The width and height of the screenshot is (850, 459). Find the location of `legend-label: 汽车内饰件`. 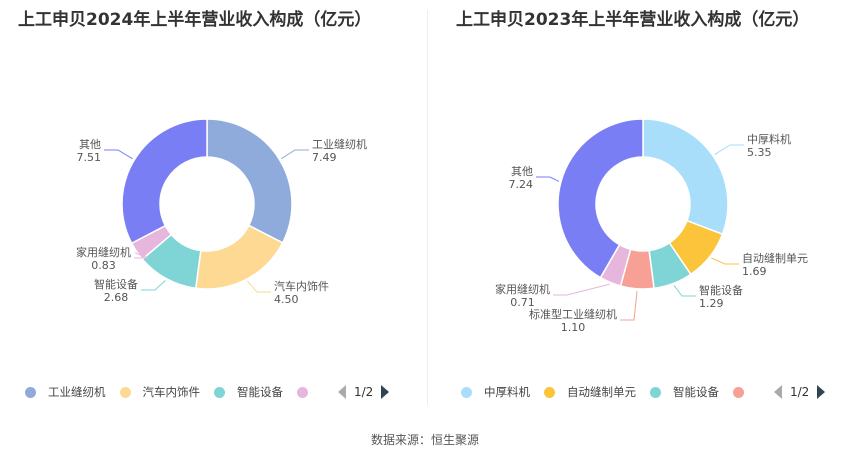

legend-label: 汽车内饰件 is located at coordinates (171, 392).